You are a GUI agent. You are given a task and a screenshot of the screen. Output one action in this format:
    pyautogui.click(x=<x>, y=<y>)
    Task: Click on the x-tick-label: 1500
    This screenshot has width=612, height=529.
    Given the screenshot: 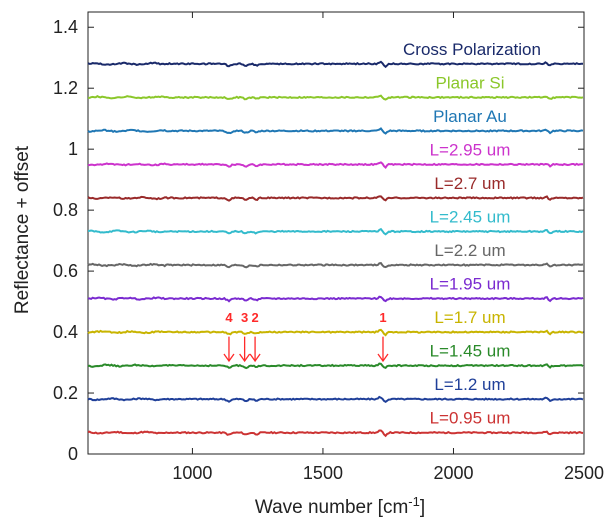 What is the action you would take?
    pyautogui.click(x=323, y=473)
    